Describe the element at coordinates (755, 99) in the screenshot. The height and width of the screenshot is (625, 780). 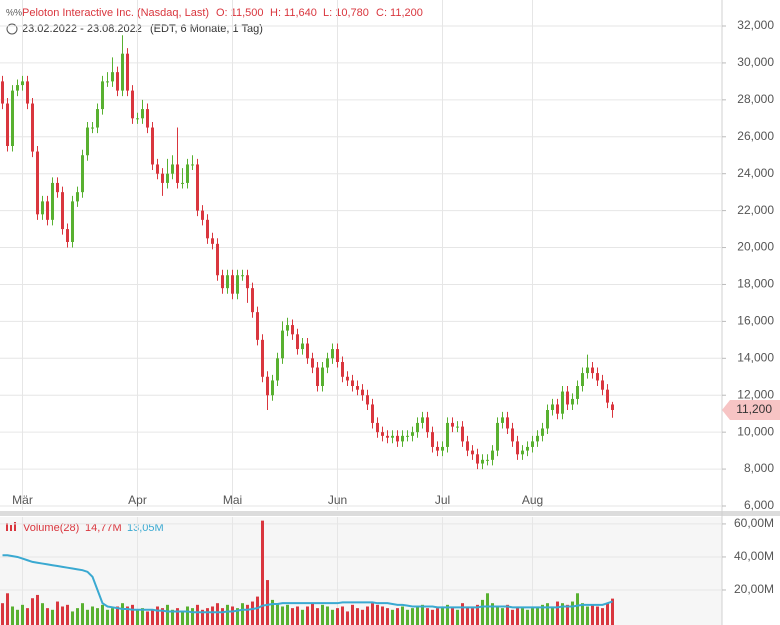
I see `y-tick-label: 28,000` at that location.